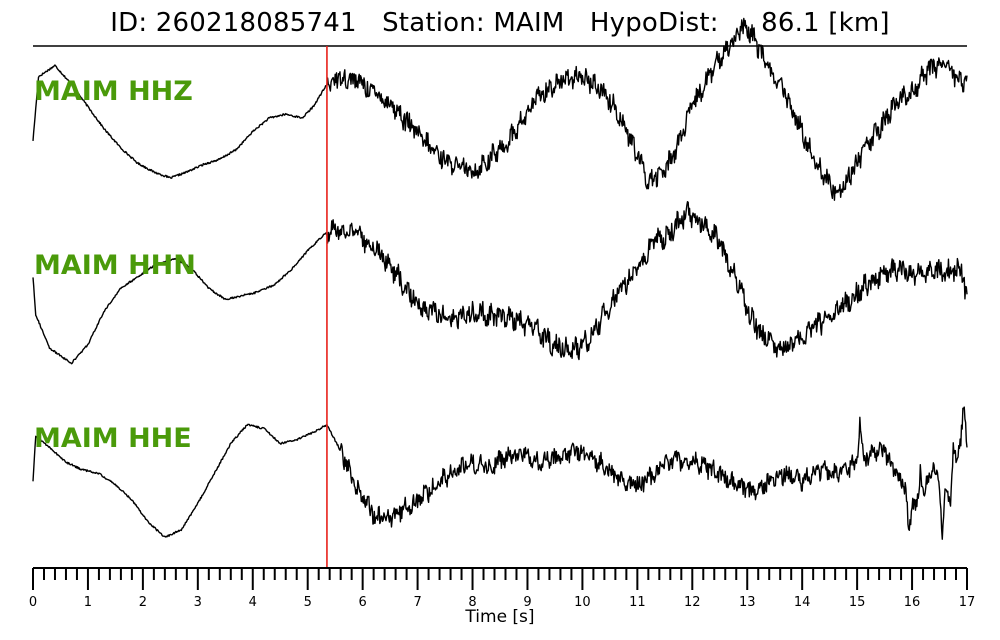 The image size is (1000, 640). What do you see at coordinates (692, 602) in the screenshot?
I see `x-tick-label: 12` at bounding box center [692, 602].